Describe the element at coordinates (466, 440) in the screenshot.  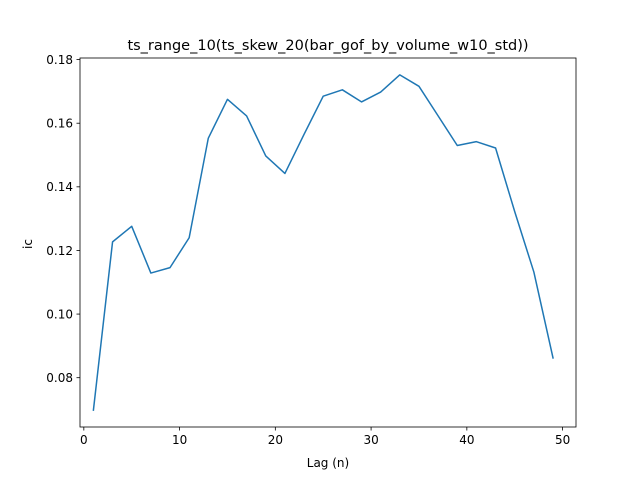
I see `x-tick-label: 40` at that location.